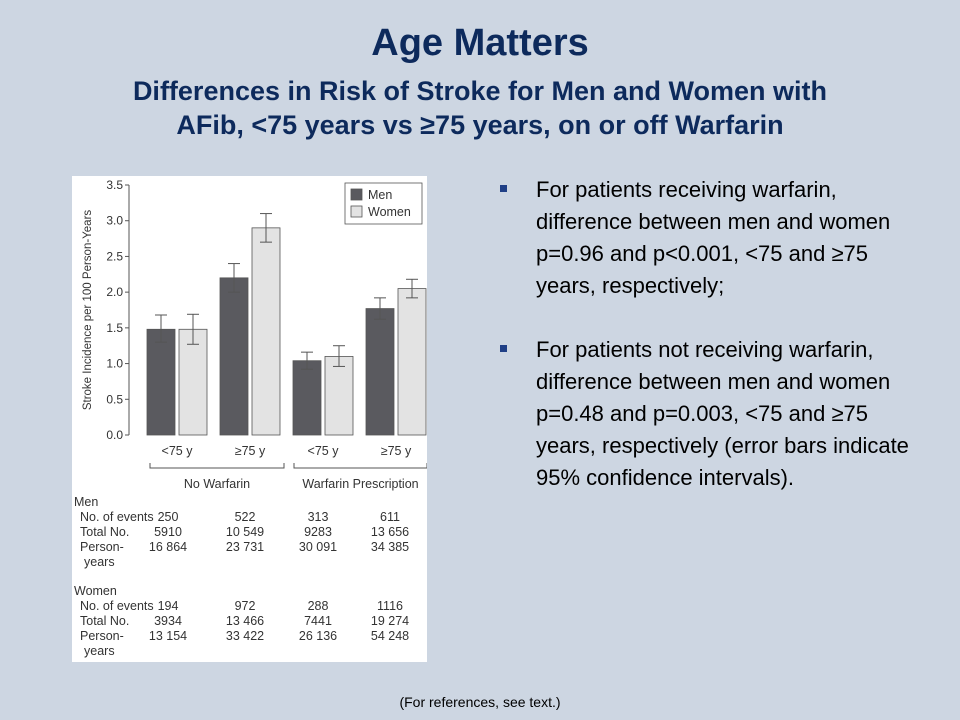 This screenshot has width=960, height=720. Describe the element at coordinates (95, 591) in the screenshot. I see `table-section-header: Women` at that location.